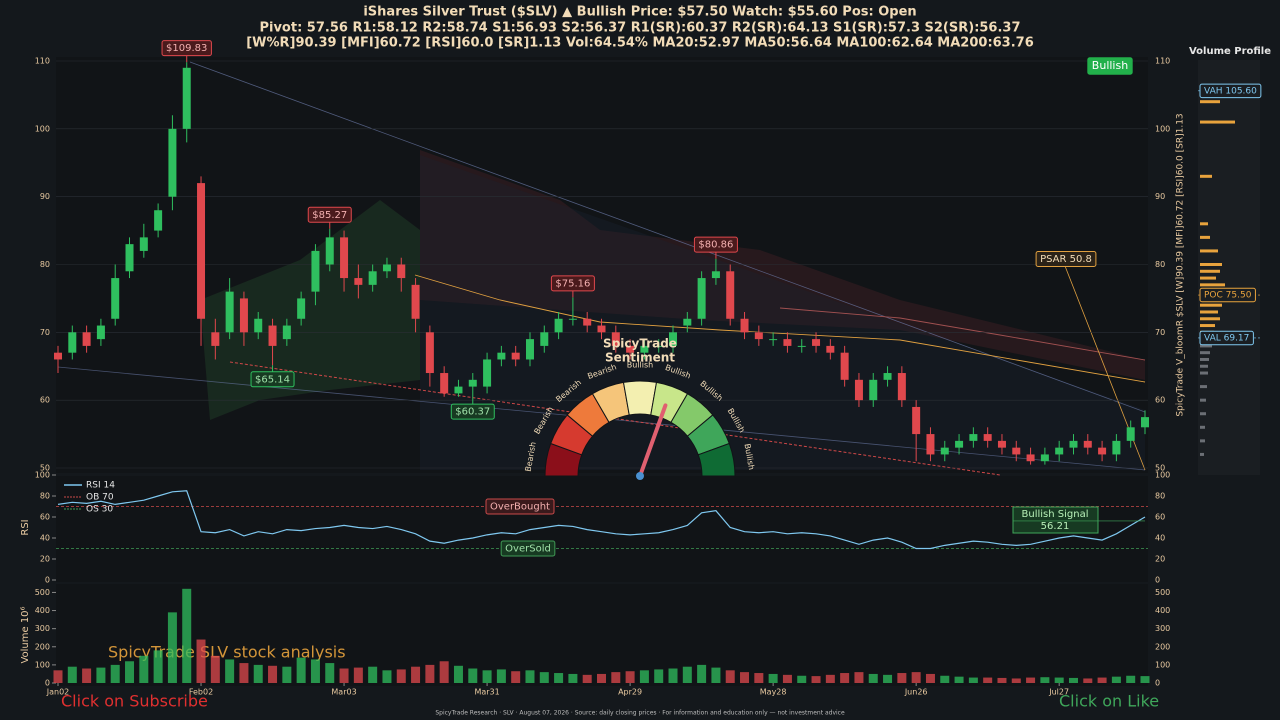  I want to click on y-tick-label-right: 80, so click(1160, 264).